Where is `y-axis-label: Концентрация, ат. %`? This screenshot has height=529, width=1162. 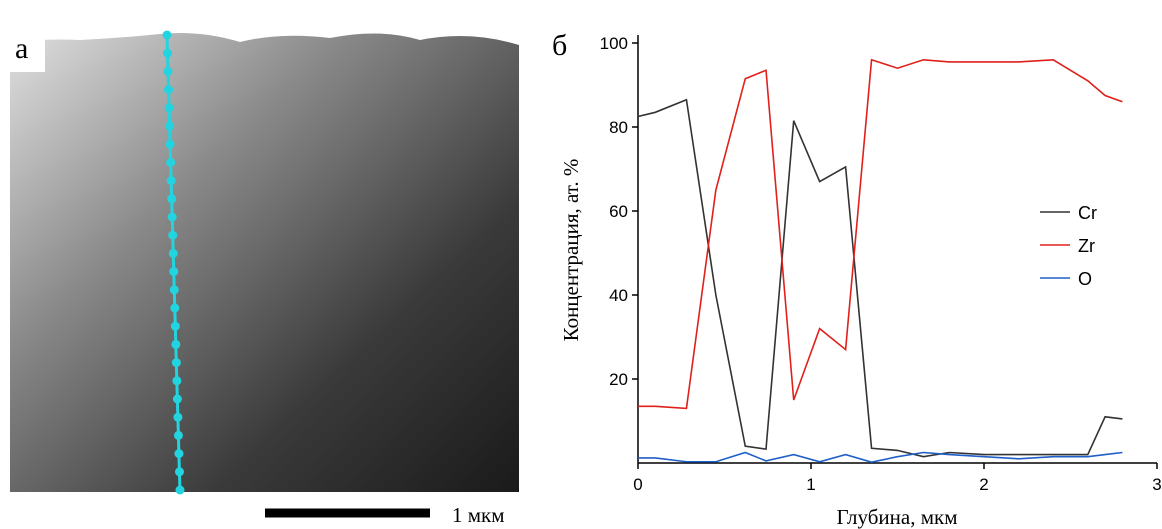 y-axis-label: Концентрация, ат. % is located at coordinates (571, 250).